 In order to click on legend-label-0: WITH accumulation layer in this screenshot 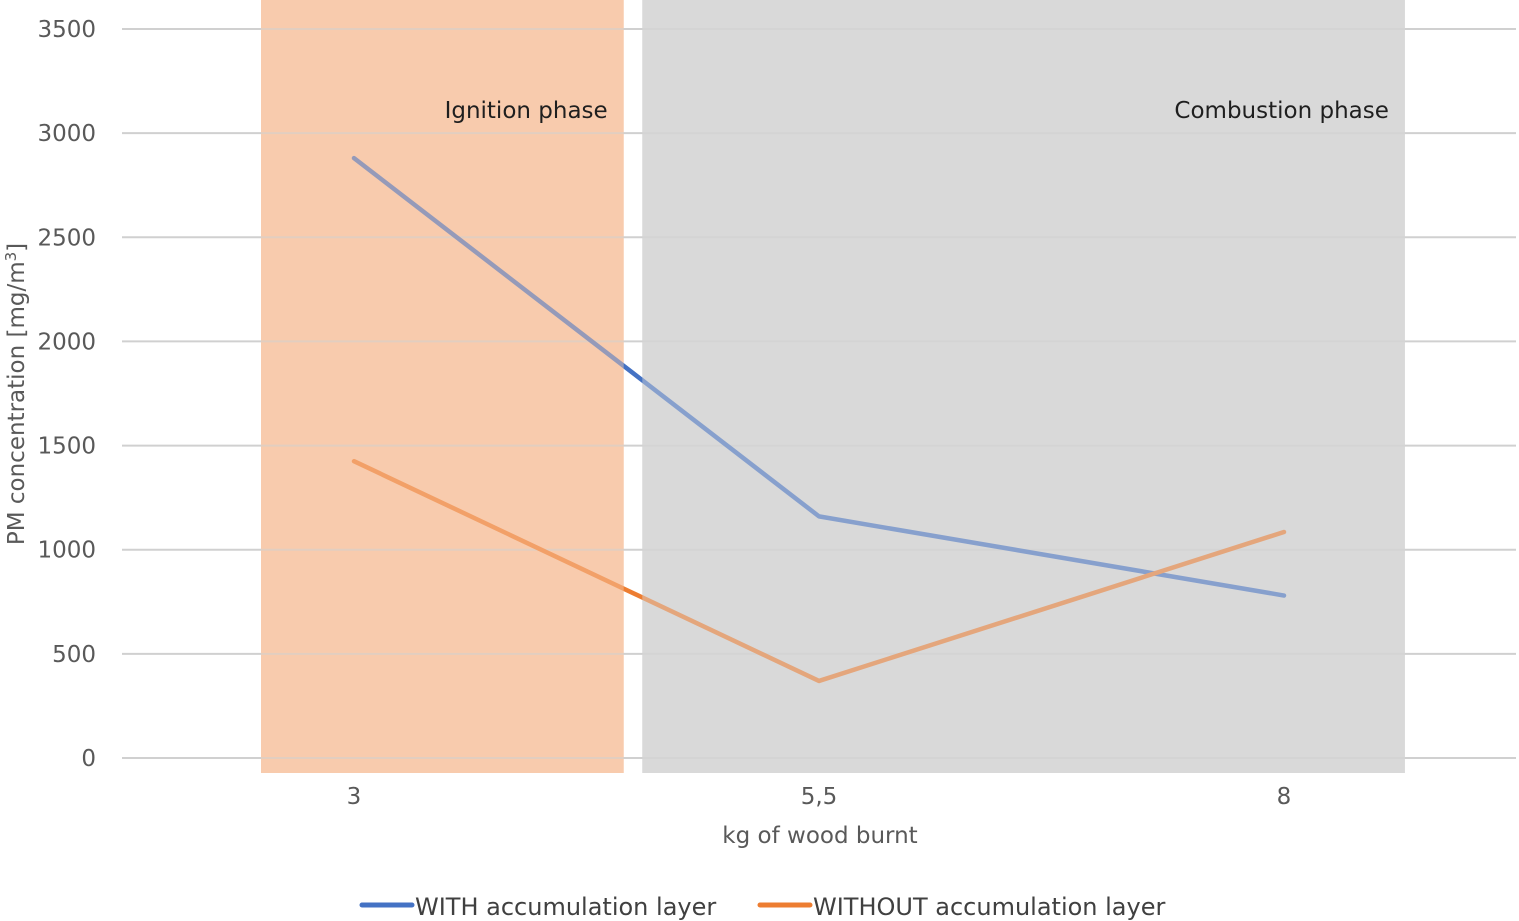, I will do `click(565, 907)`.